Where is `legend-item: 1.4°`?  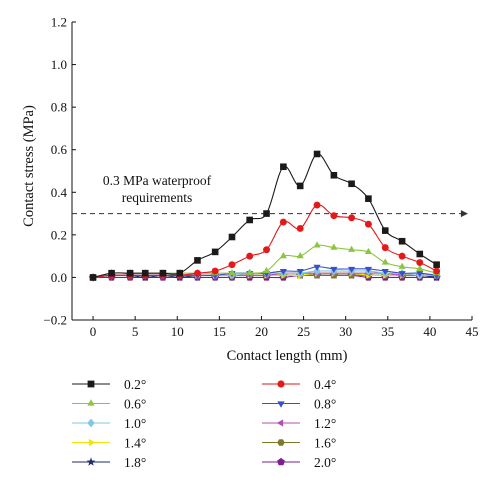
legend-item: 1.4° is located at coordinates (109, 443).